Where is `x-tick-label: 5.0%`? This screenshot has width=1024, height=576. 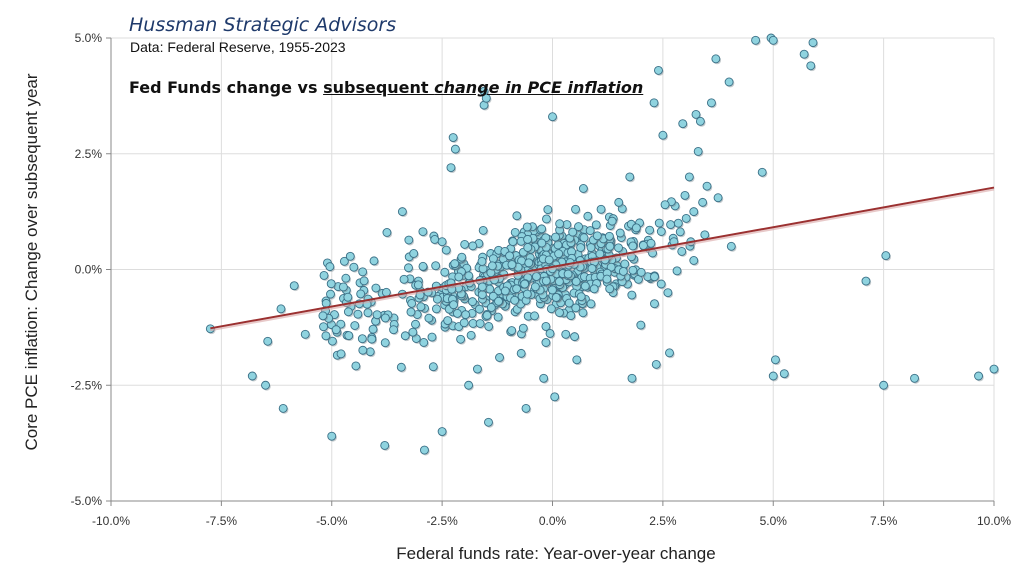
x-tick-label: 5.0% is located at coordinates (774, 521).